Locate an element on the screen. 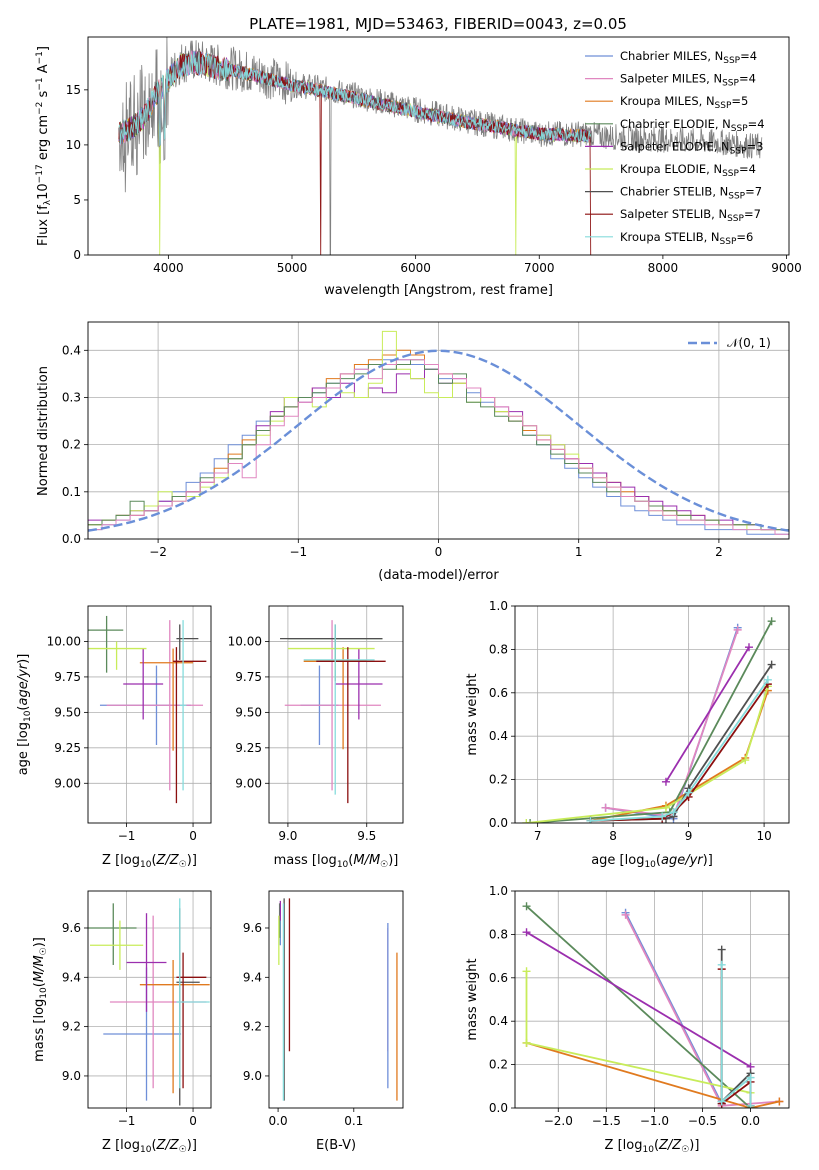 This screenshot has height=1170, width=819. weight-z-plot-area is located at coordinates (653, 1005).